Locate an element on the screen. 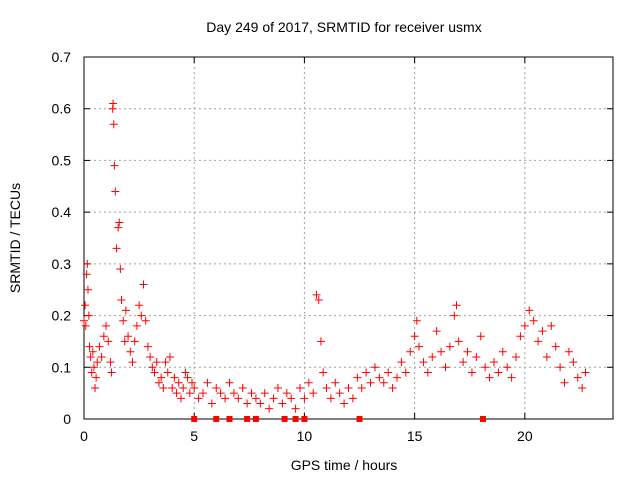 This screenshot has height=480, width=640. y-tick-label: 0.2 is located at coordinates (62, 316).